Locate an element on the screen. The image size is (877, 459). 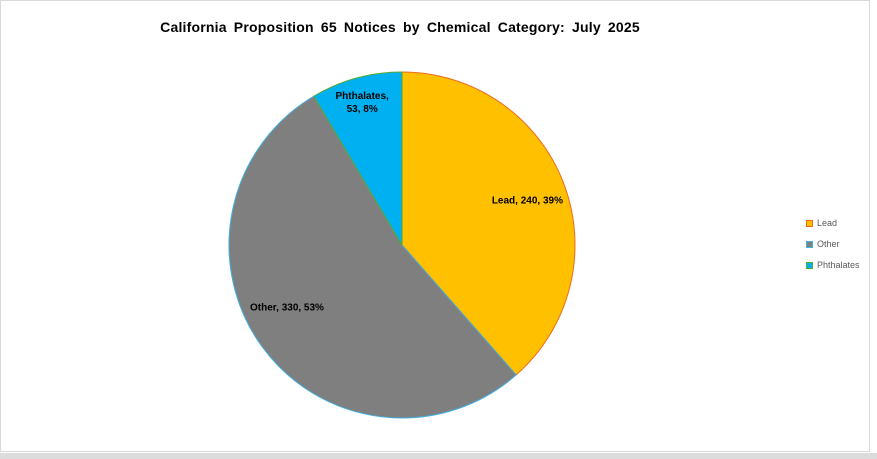
pie-slice-lead is located at coordinates (488, 223).